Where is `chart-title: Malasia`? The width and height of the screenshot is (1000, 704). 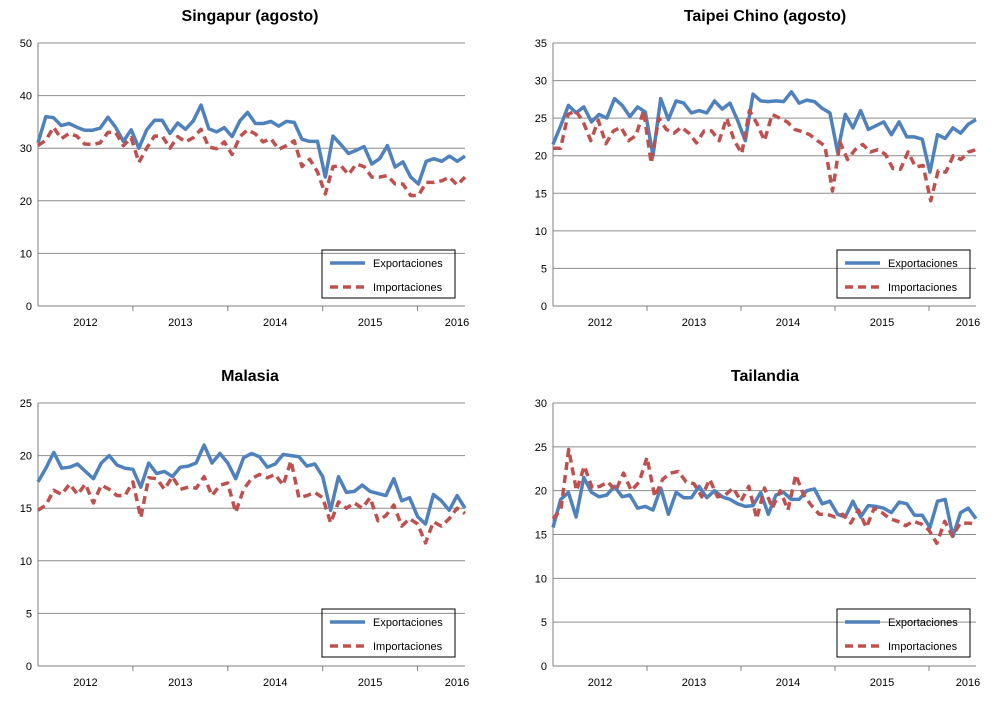
chart-title: Malasia is located at coordinates (250, 376).